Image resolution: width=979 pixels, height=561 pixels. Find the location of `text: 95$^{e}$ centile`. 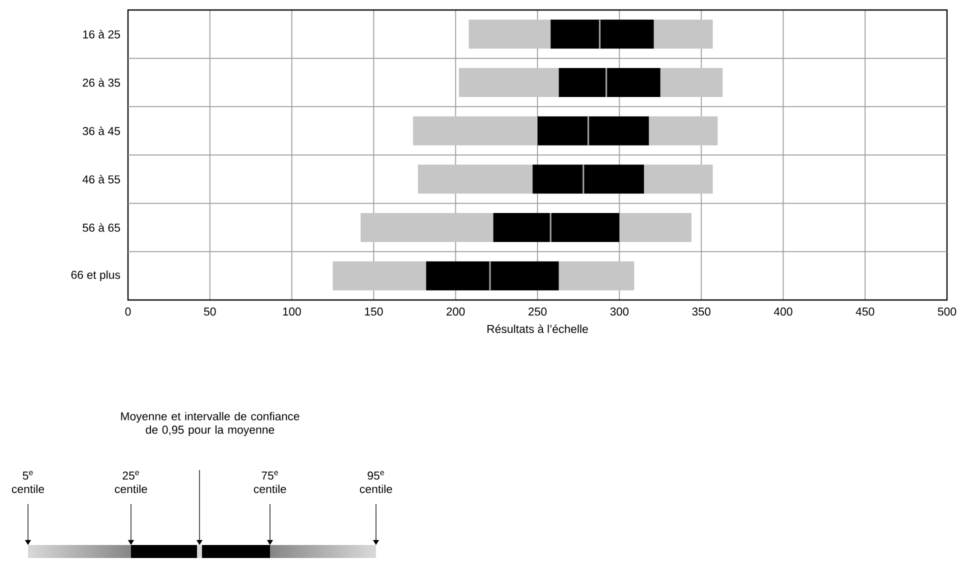

text: 95$^{e}$ centile is located at coordinates (376, 482).